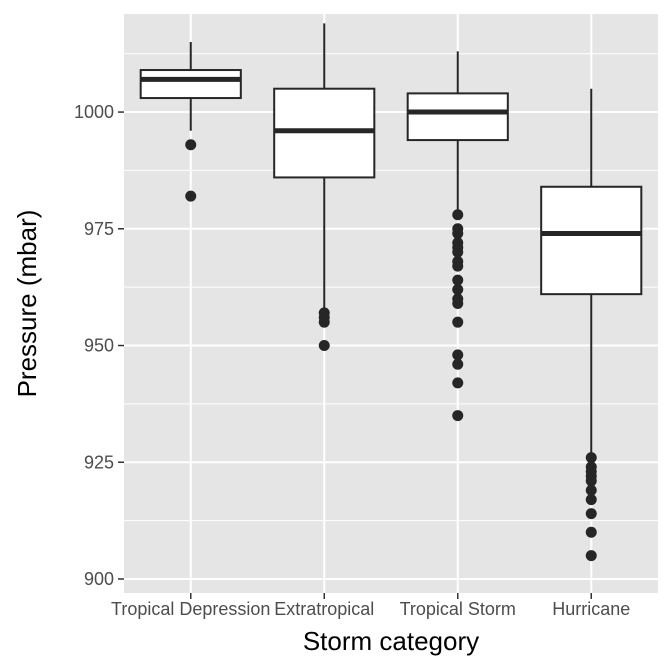 The width and height of the screenshot is (672, 672). What do you see at coordinates (324, 187) in the screenshot?
I see `box-extratropical` at bounding box center [324, 187].